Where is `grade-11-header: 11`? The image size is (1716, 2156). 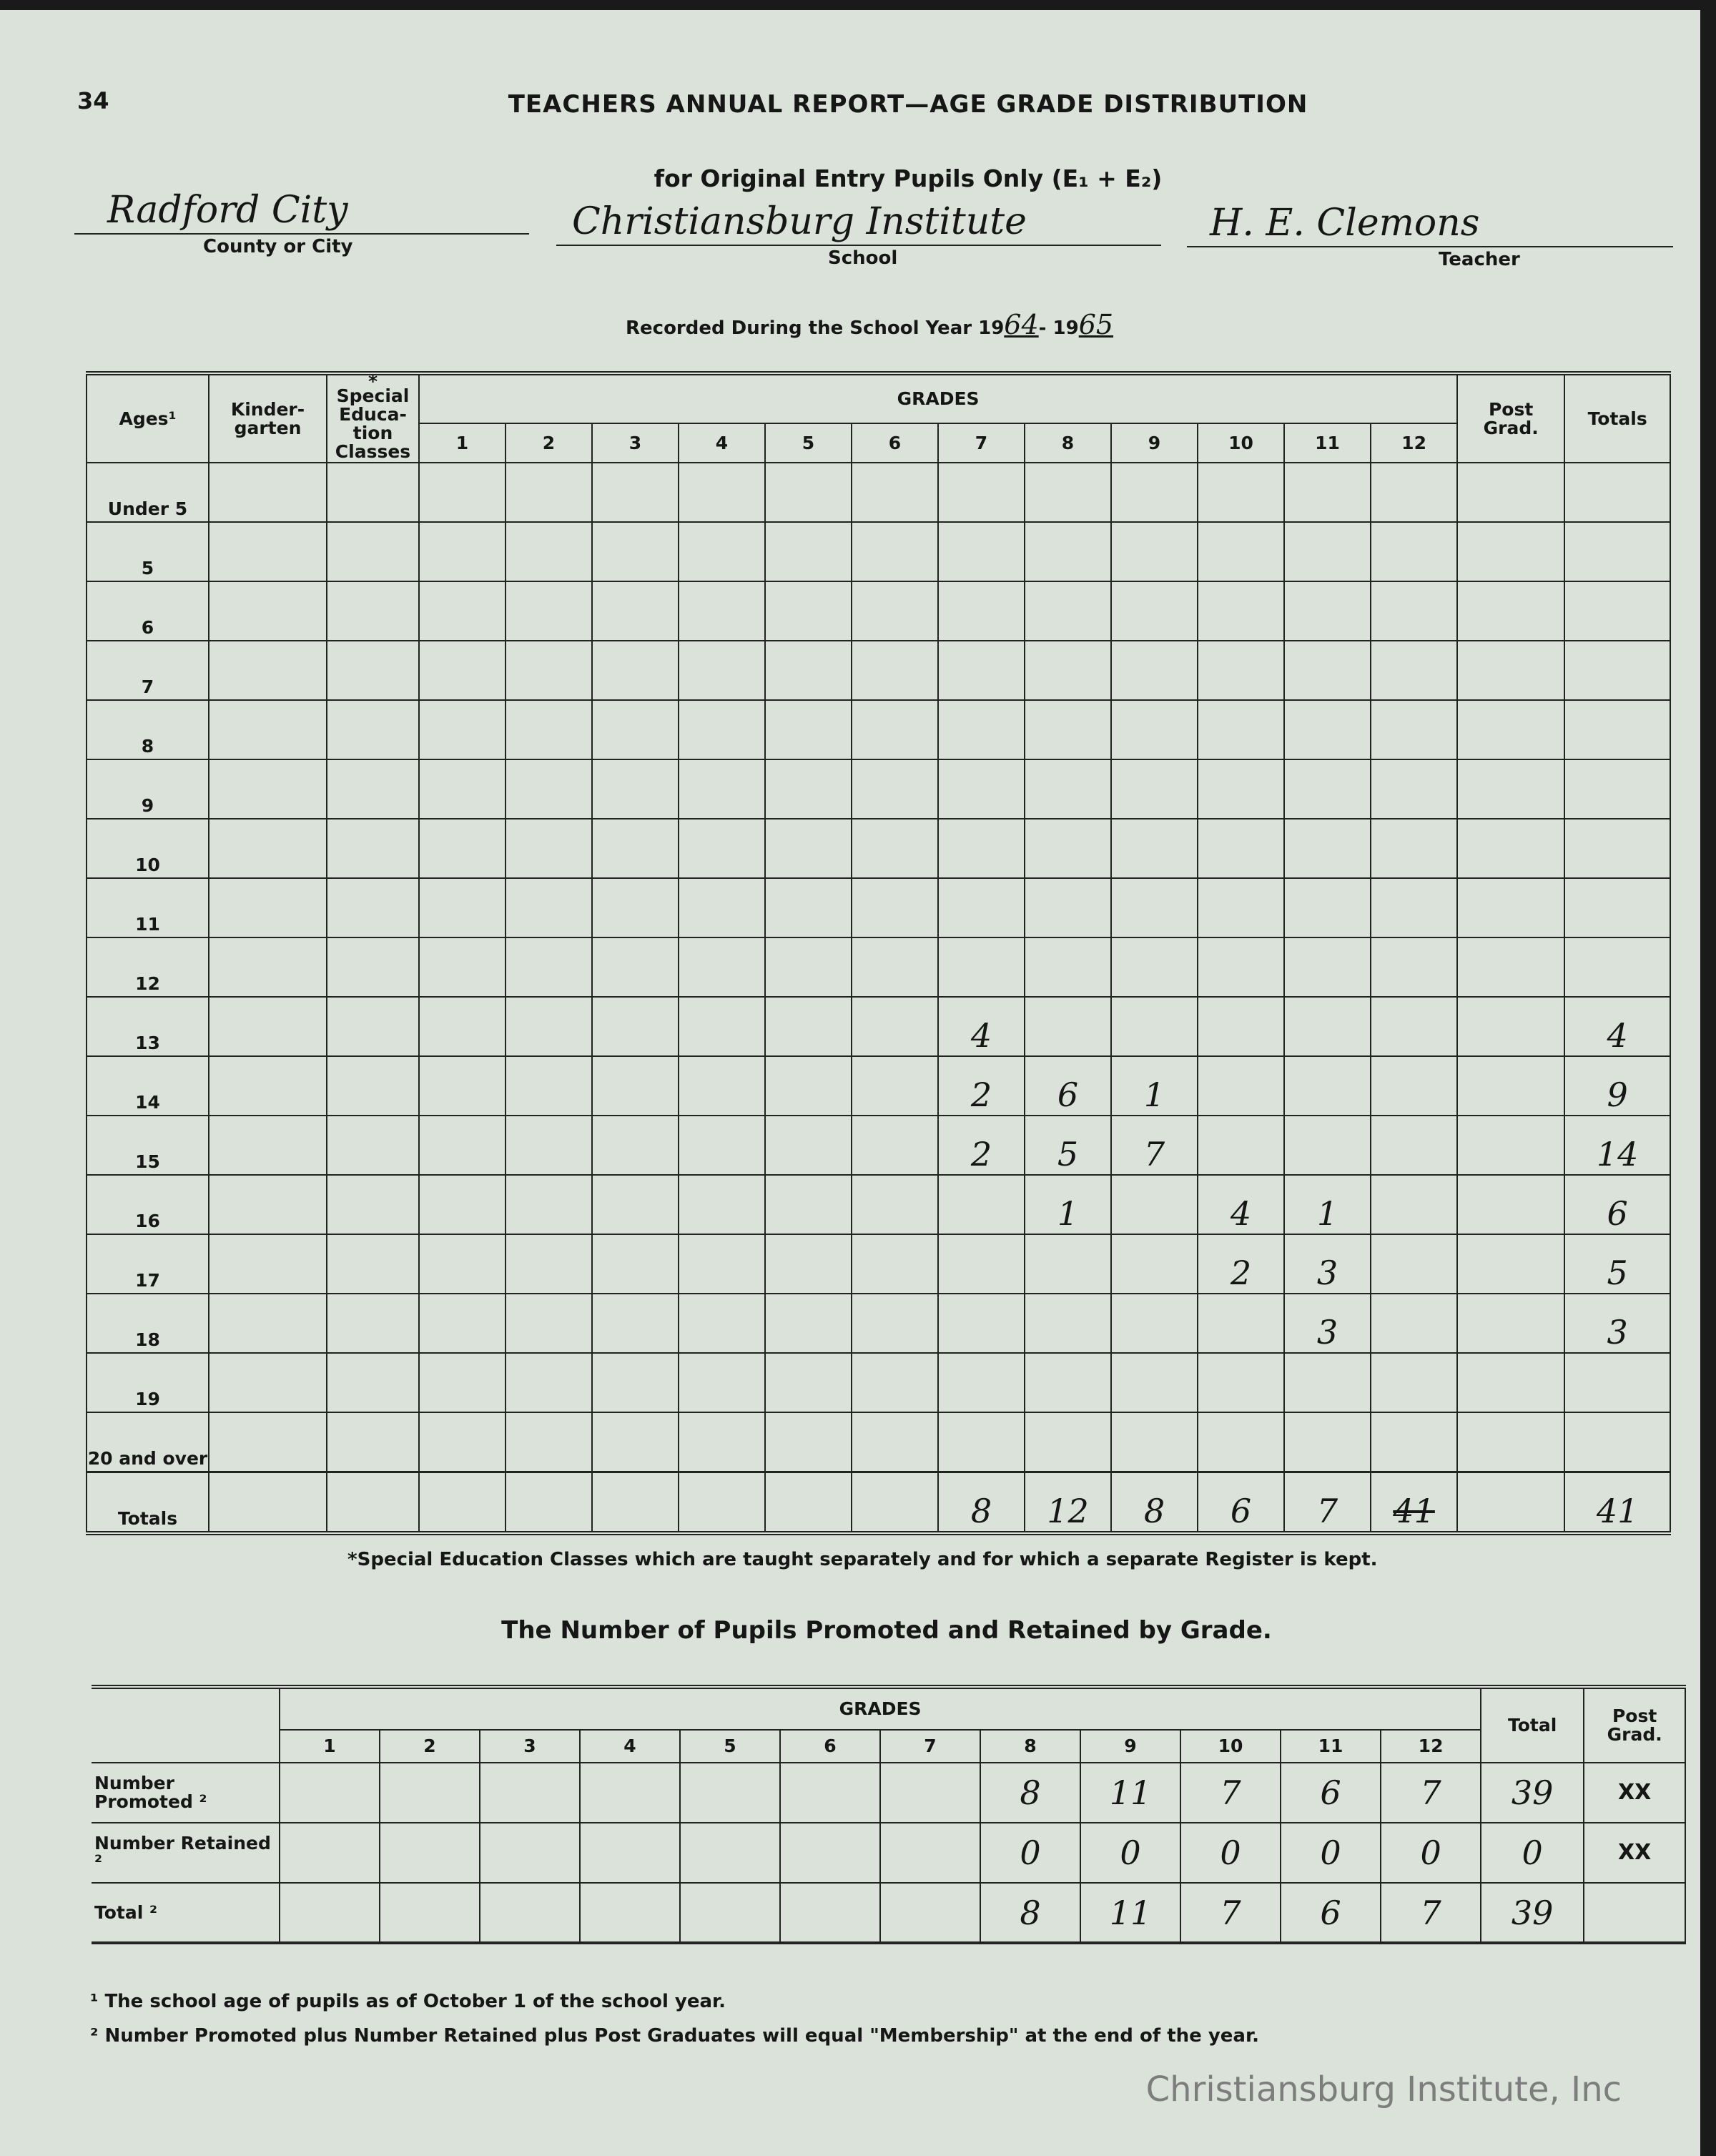
grade-11-header: 11 is located at coordinates (1330, 1746).